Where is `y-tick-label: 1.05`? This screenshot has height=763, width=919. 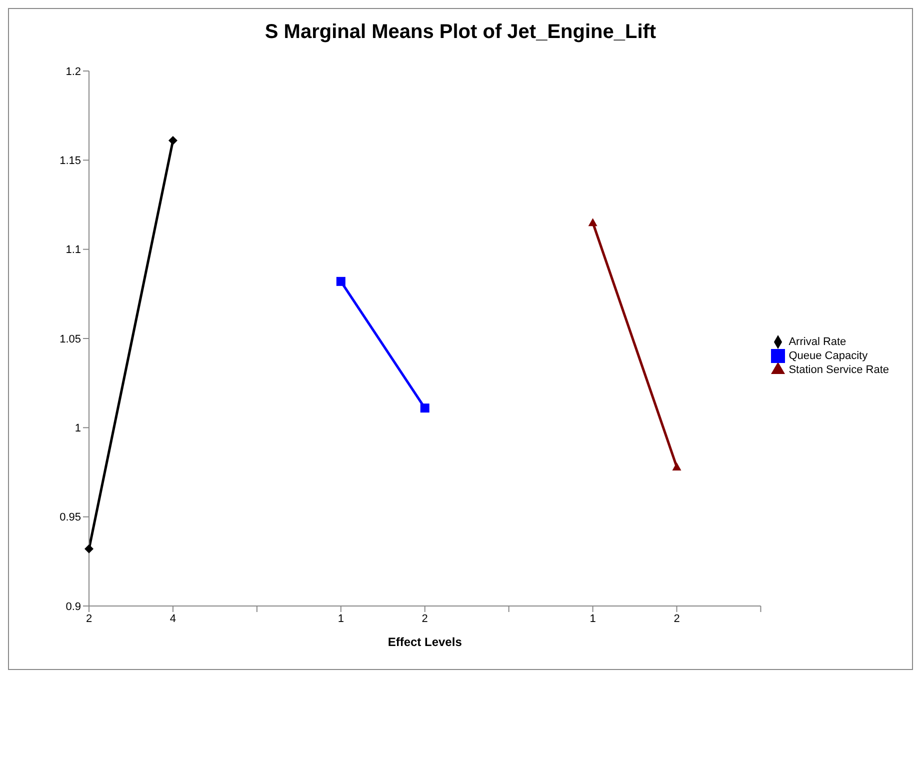 y-tick-label: 1.05 is located at coordinates (70, 339).